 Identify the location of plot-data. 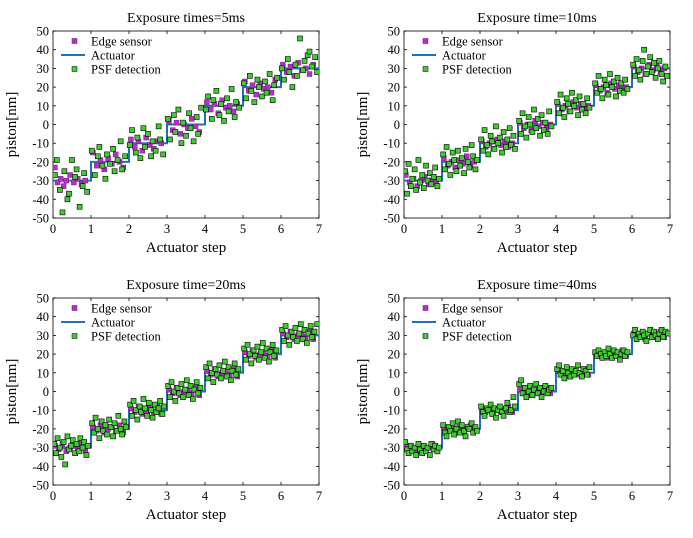
(186, 125).